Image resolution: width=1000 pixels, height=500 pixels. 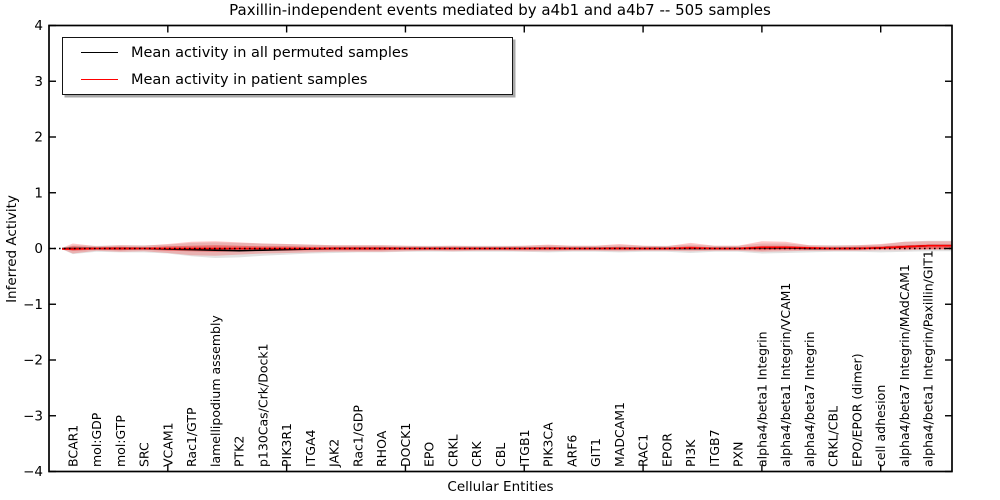 What do you see at coordinates (476, 454) in the screenshot?
I see `x-category-label: CRK` at bounding box center [476, 454].